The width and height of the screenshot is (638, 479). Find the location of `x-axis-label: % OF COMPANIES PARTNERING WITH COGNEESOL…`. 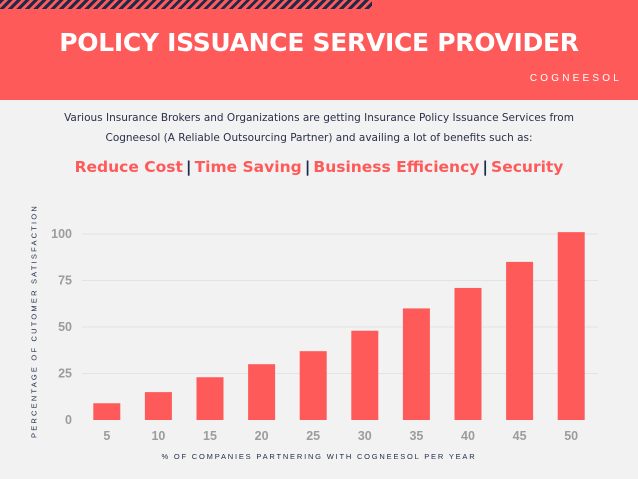

x-axis-label: % OF COMPANIES PARTNERING WITH COGNEESOL… is located at coordinates (319, 456).